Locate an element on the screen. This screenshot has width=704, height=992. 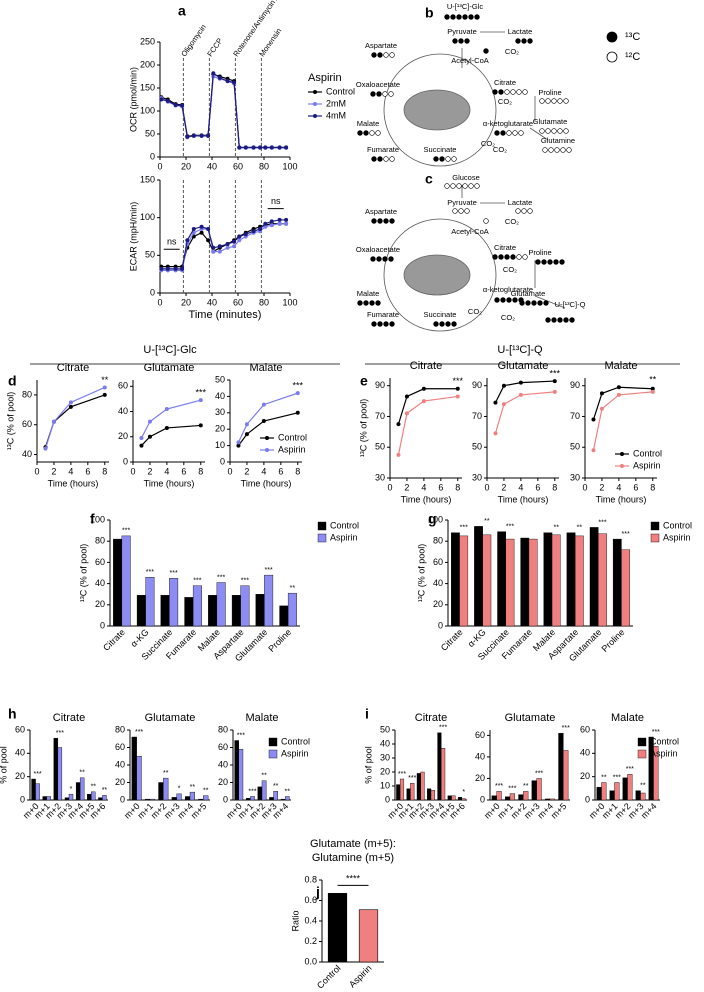
x-axis-label: Time (hours) is located at coordinates (73, 483).